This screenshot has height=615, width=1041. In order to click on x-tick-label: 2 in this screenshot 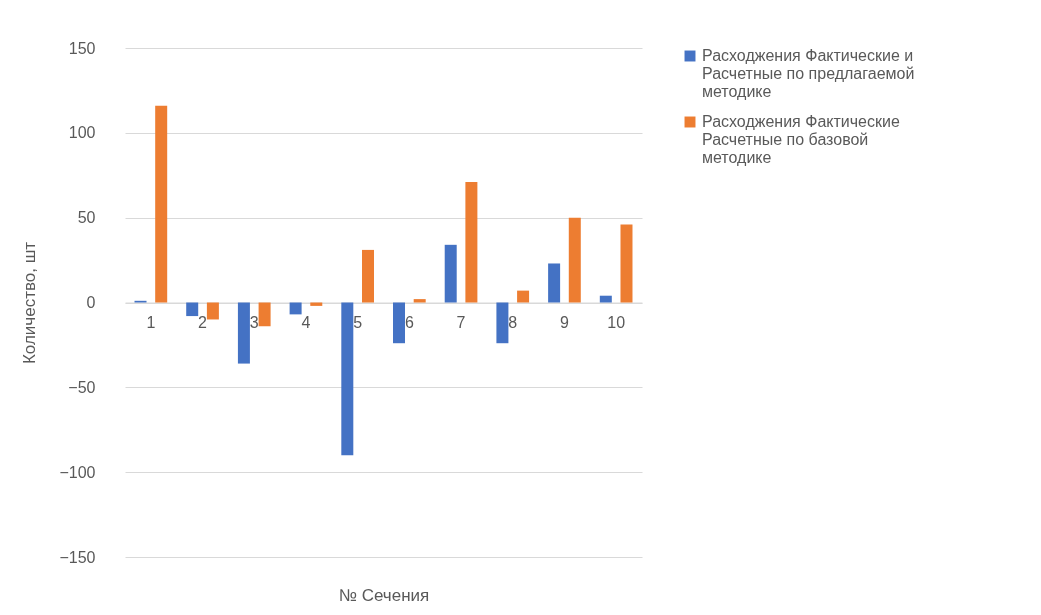, I will do `click(203, 322)`.